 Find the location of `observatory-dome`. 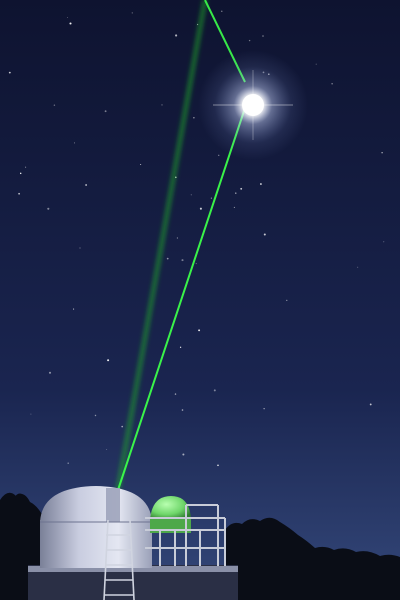

observatory-dome is located at coordinates (96, 527).